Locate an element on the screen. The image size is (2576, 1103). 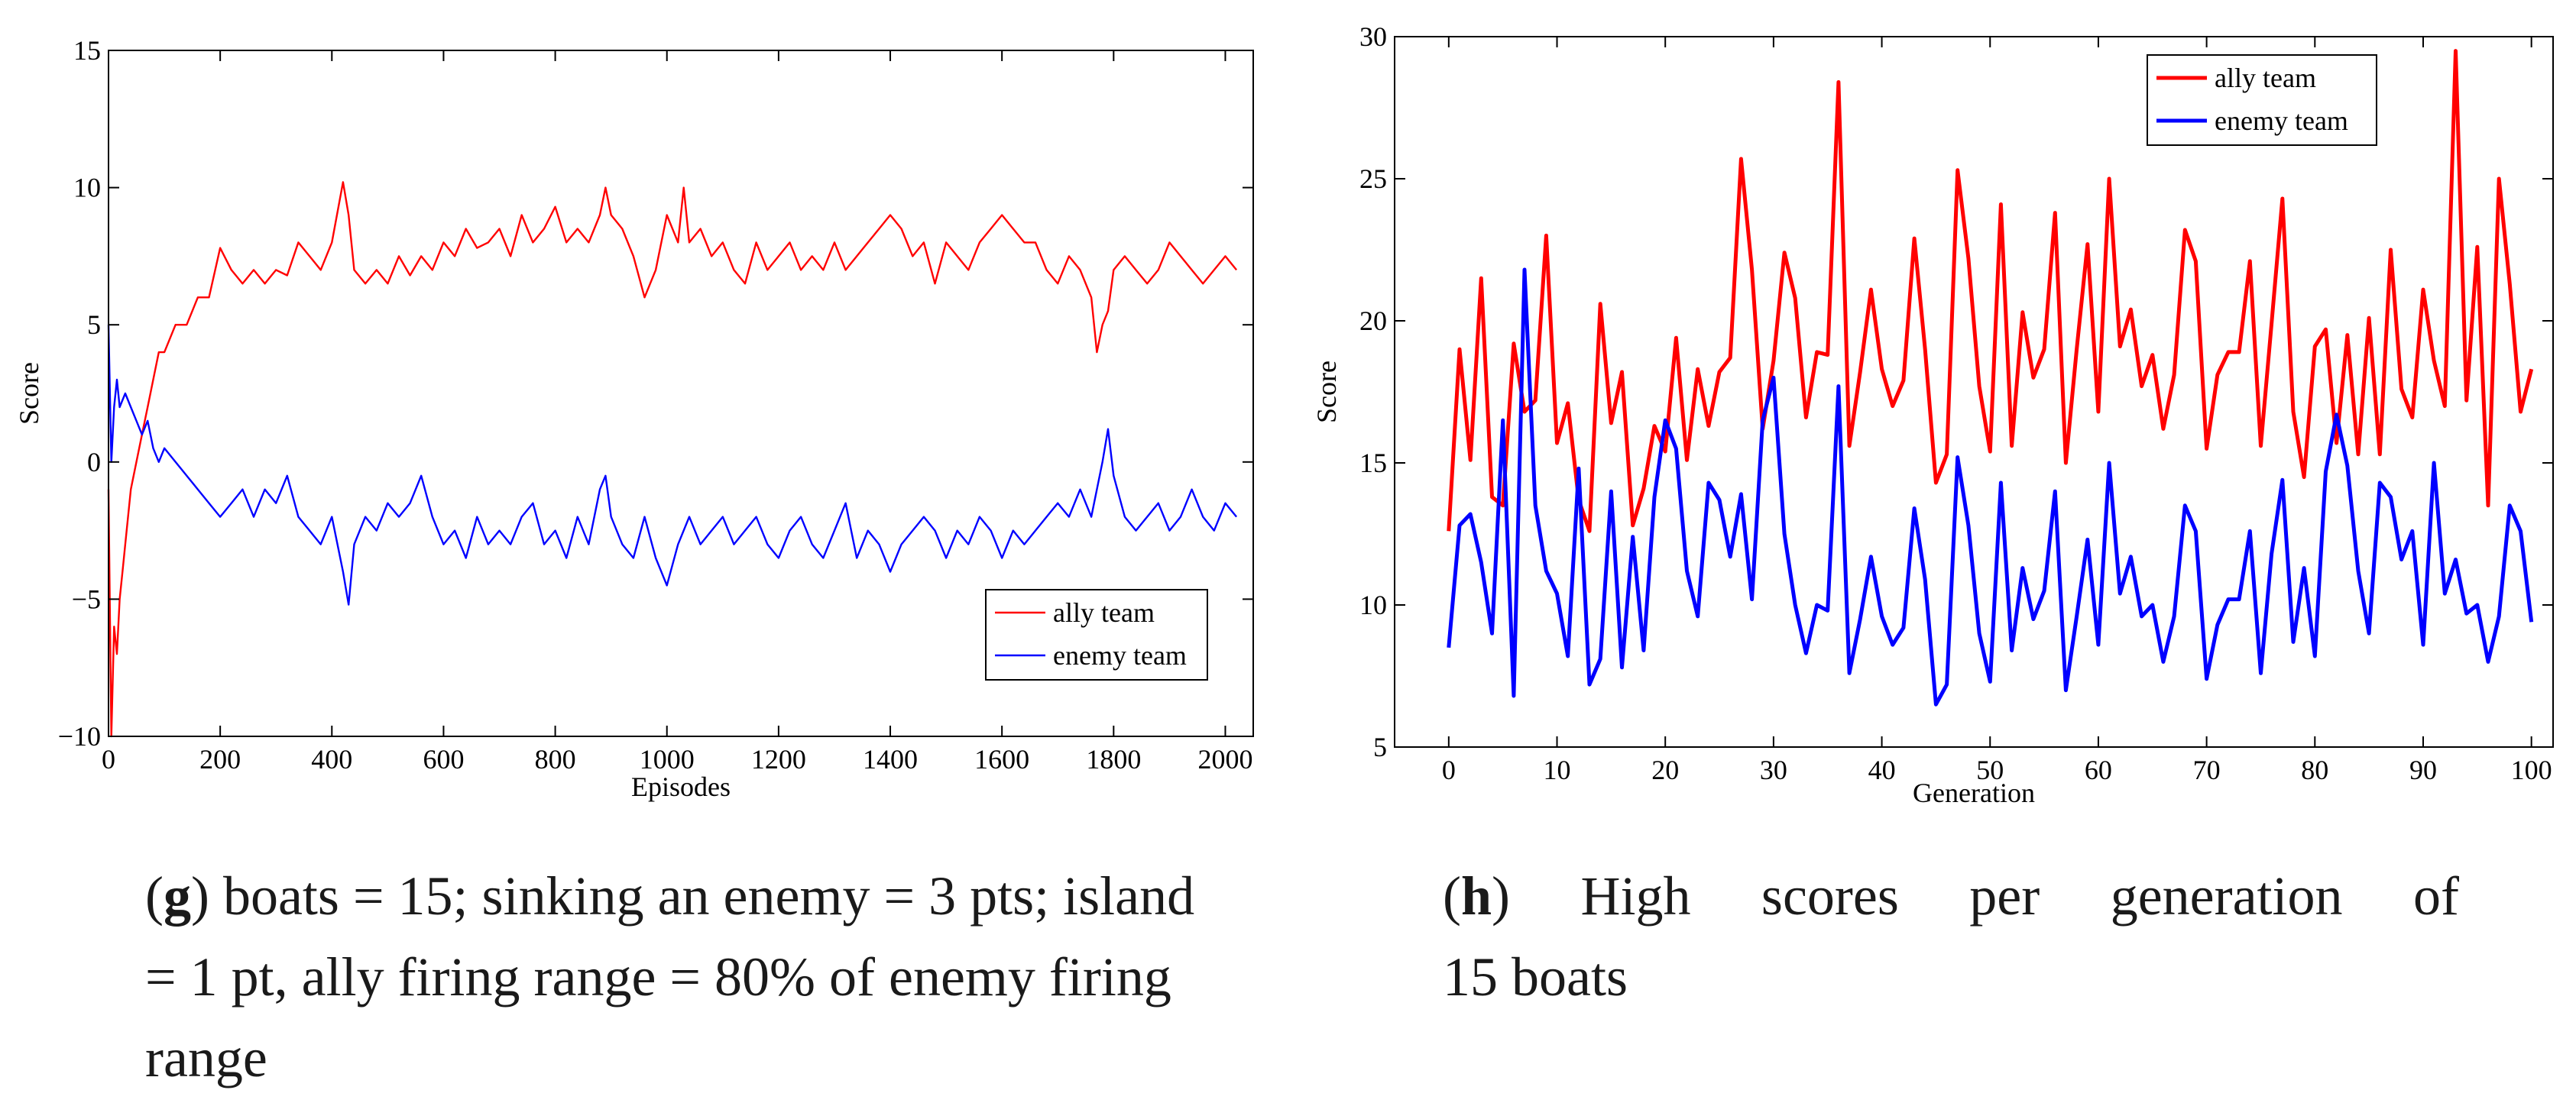
x-tick-label: 1200 is located at coordinates (779, 760).